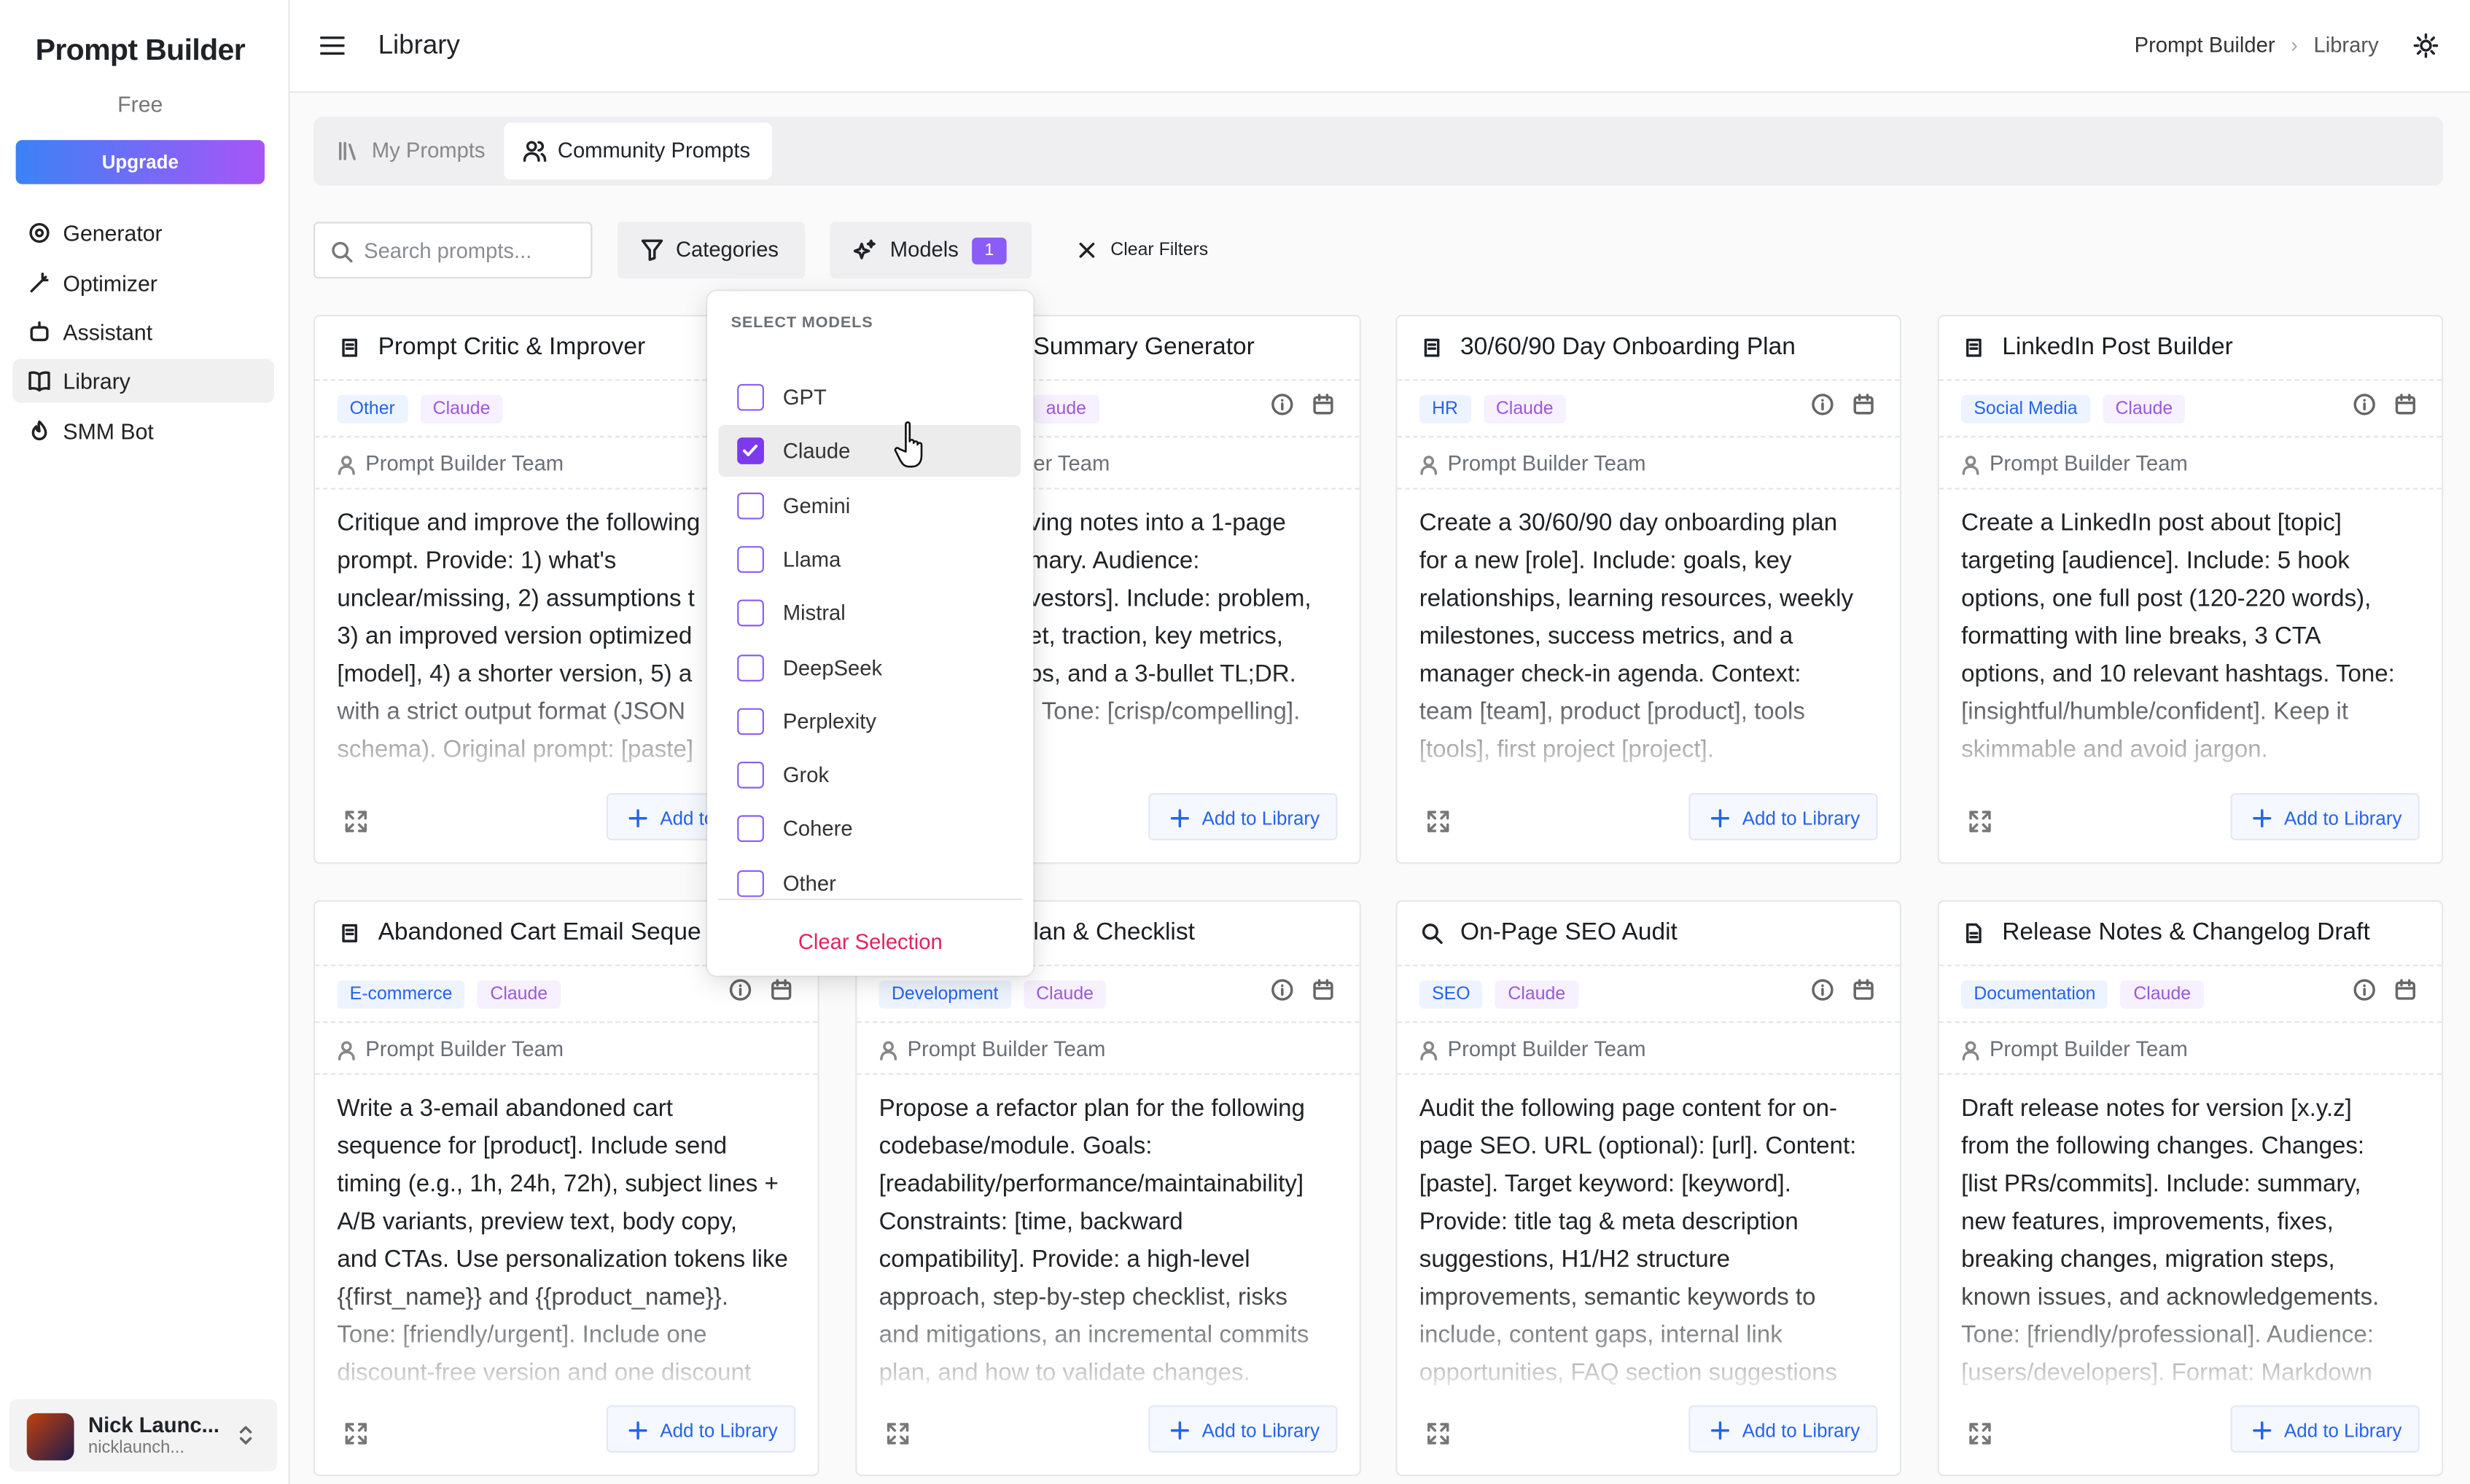 This screenshot has width=2470, height=1484. I want to click on button-label: Models, so click(924, 250).